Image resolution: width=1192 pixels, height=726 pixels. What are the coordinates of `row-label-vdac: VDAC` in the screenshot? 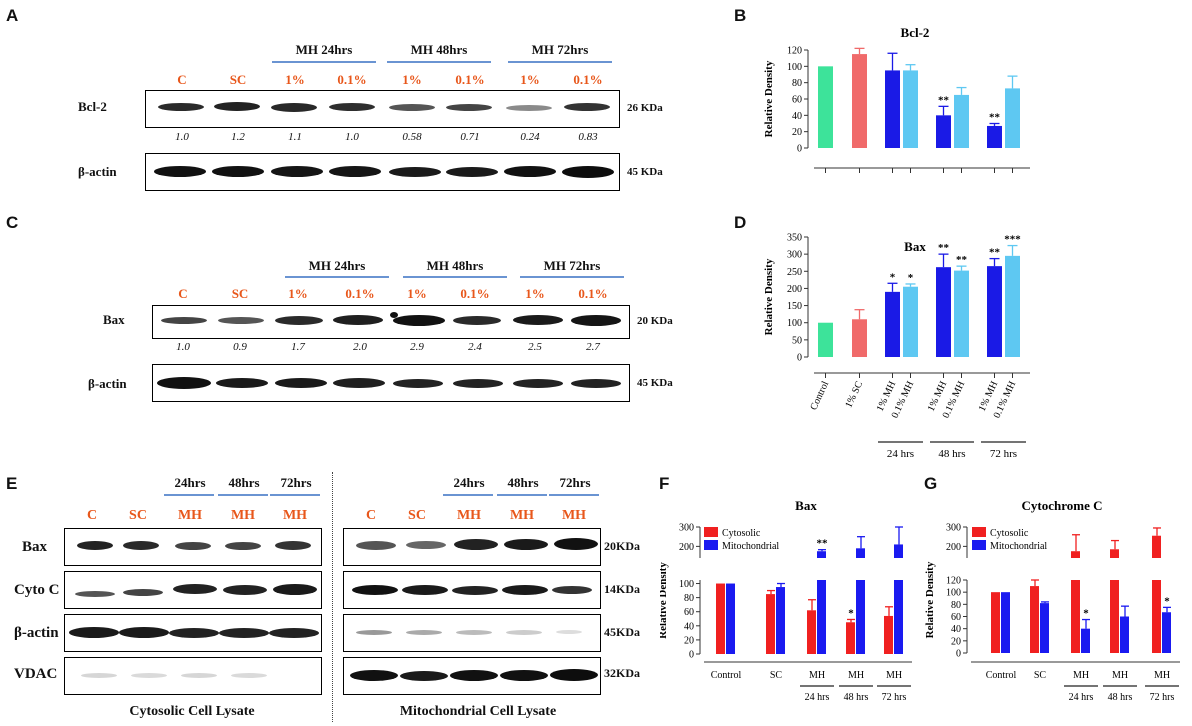 It's located at (36, 674).